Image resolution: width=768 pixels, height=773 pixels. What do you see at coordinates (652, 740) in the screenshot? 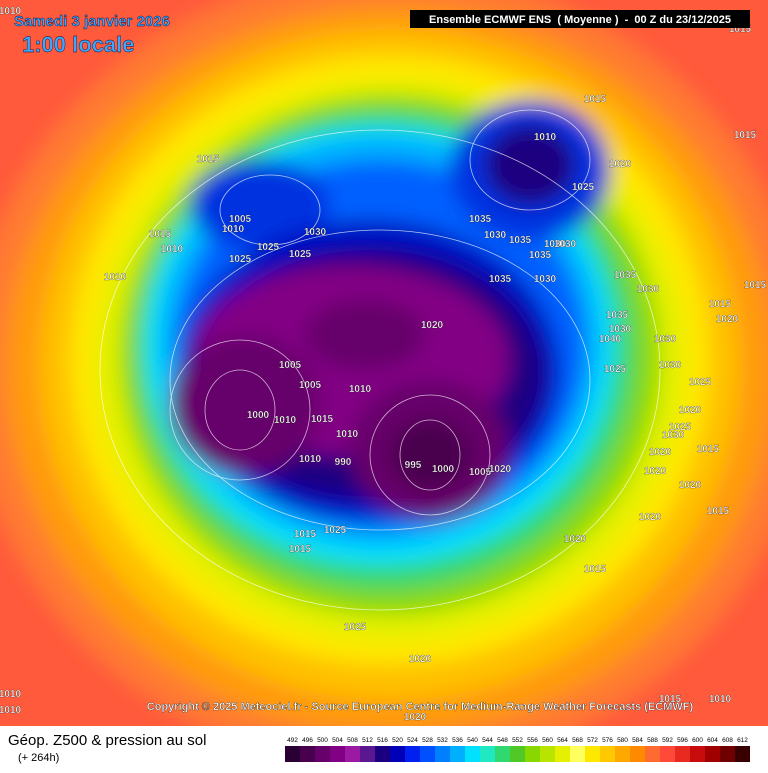
I see `legend-label: 588` at bounding box center [652, 740].